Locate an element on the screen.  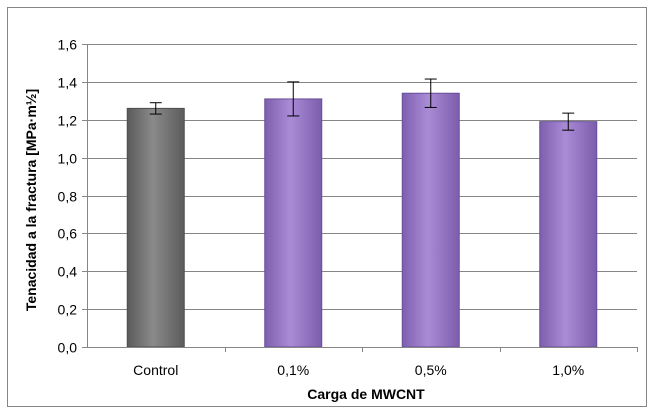
y-tick-label: 0,0 is located at coordinates (68, 348).